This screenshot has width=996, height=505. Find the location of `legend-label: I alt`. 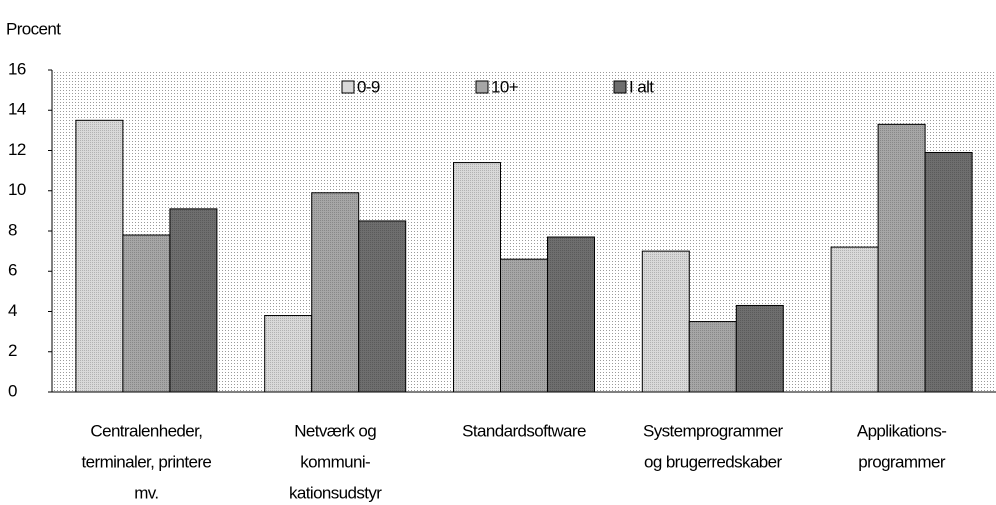

legend-label: I alt is located at coordinates (641, 86).